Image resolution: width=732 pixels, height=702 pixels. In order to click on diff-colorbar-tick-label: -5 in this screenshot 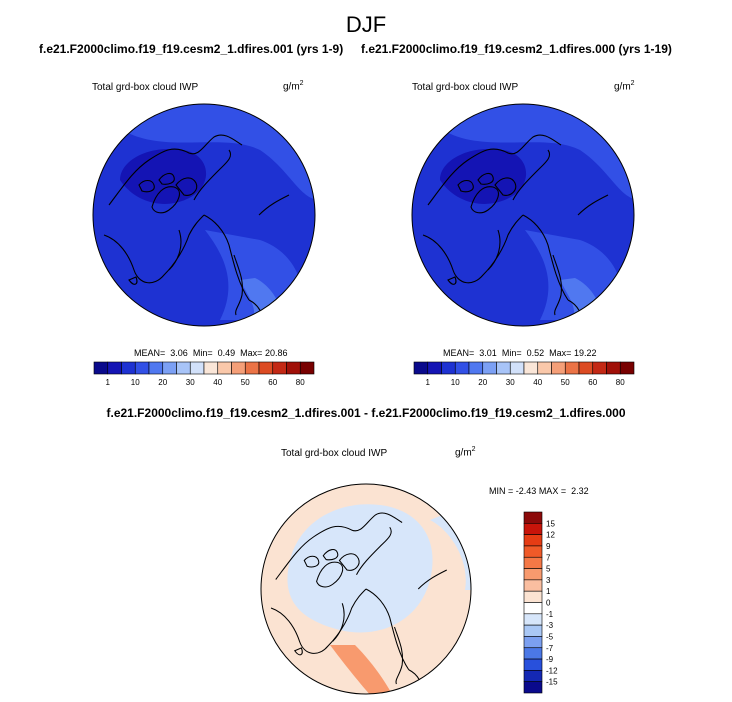, I will do `click(550, 636)`.